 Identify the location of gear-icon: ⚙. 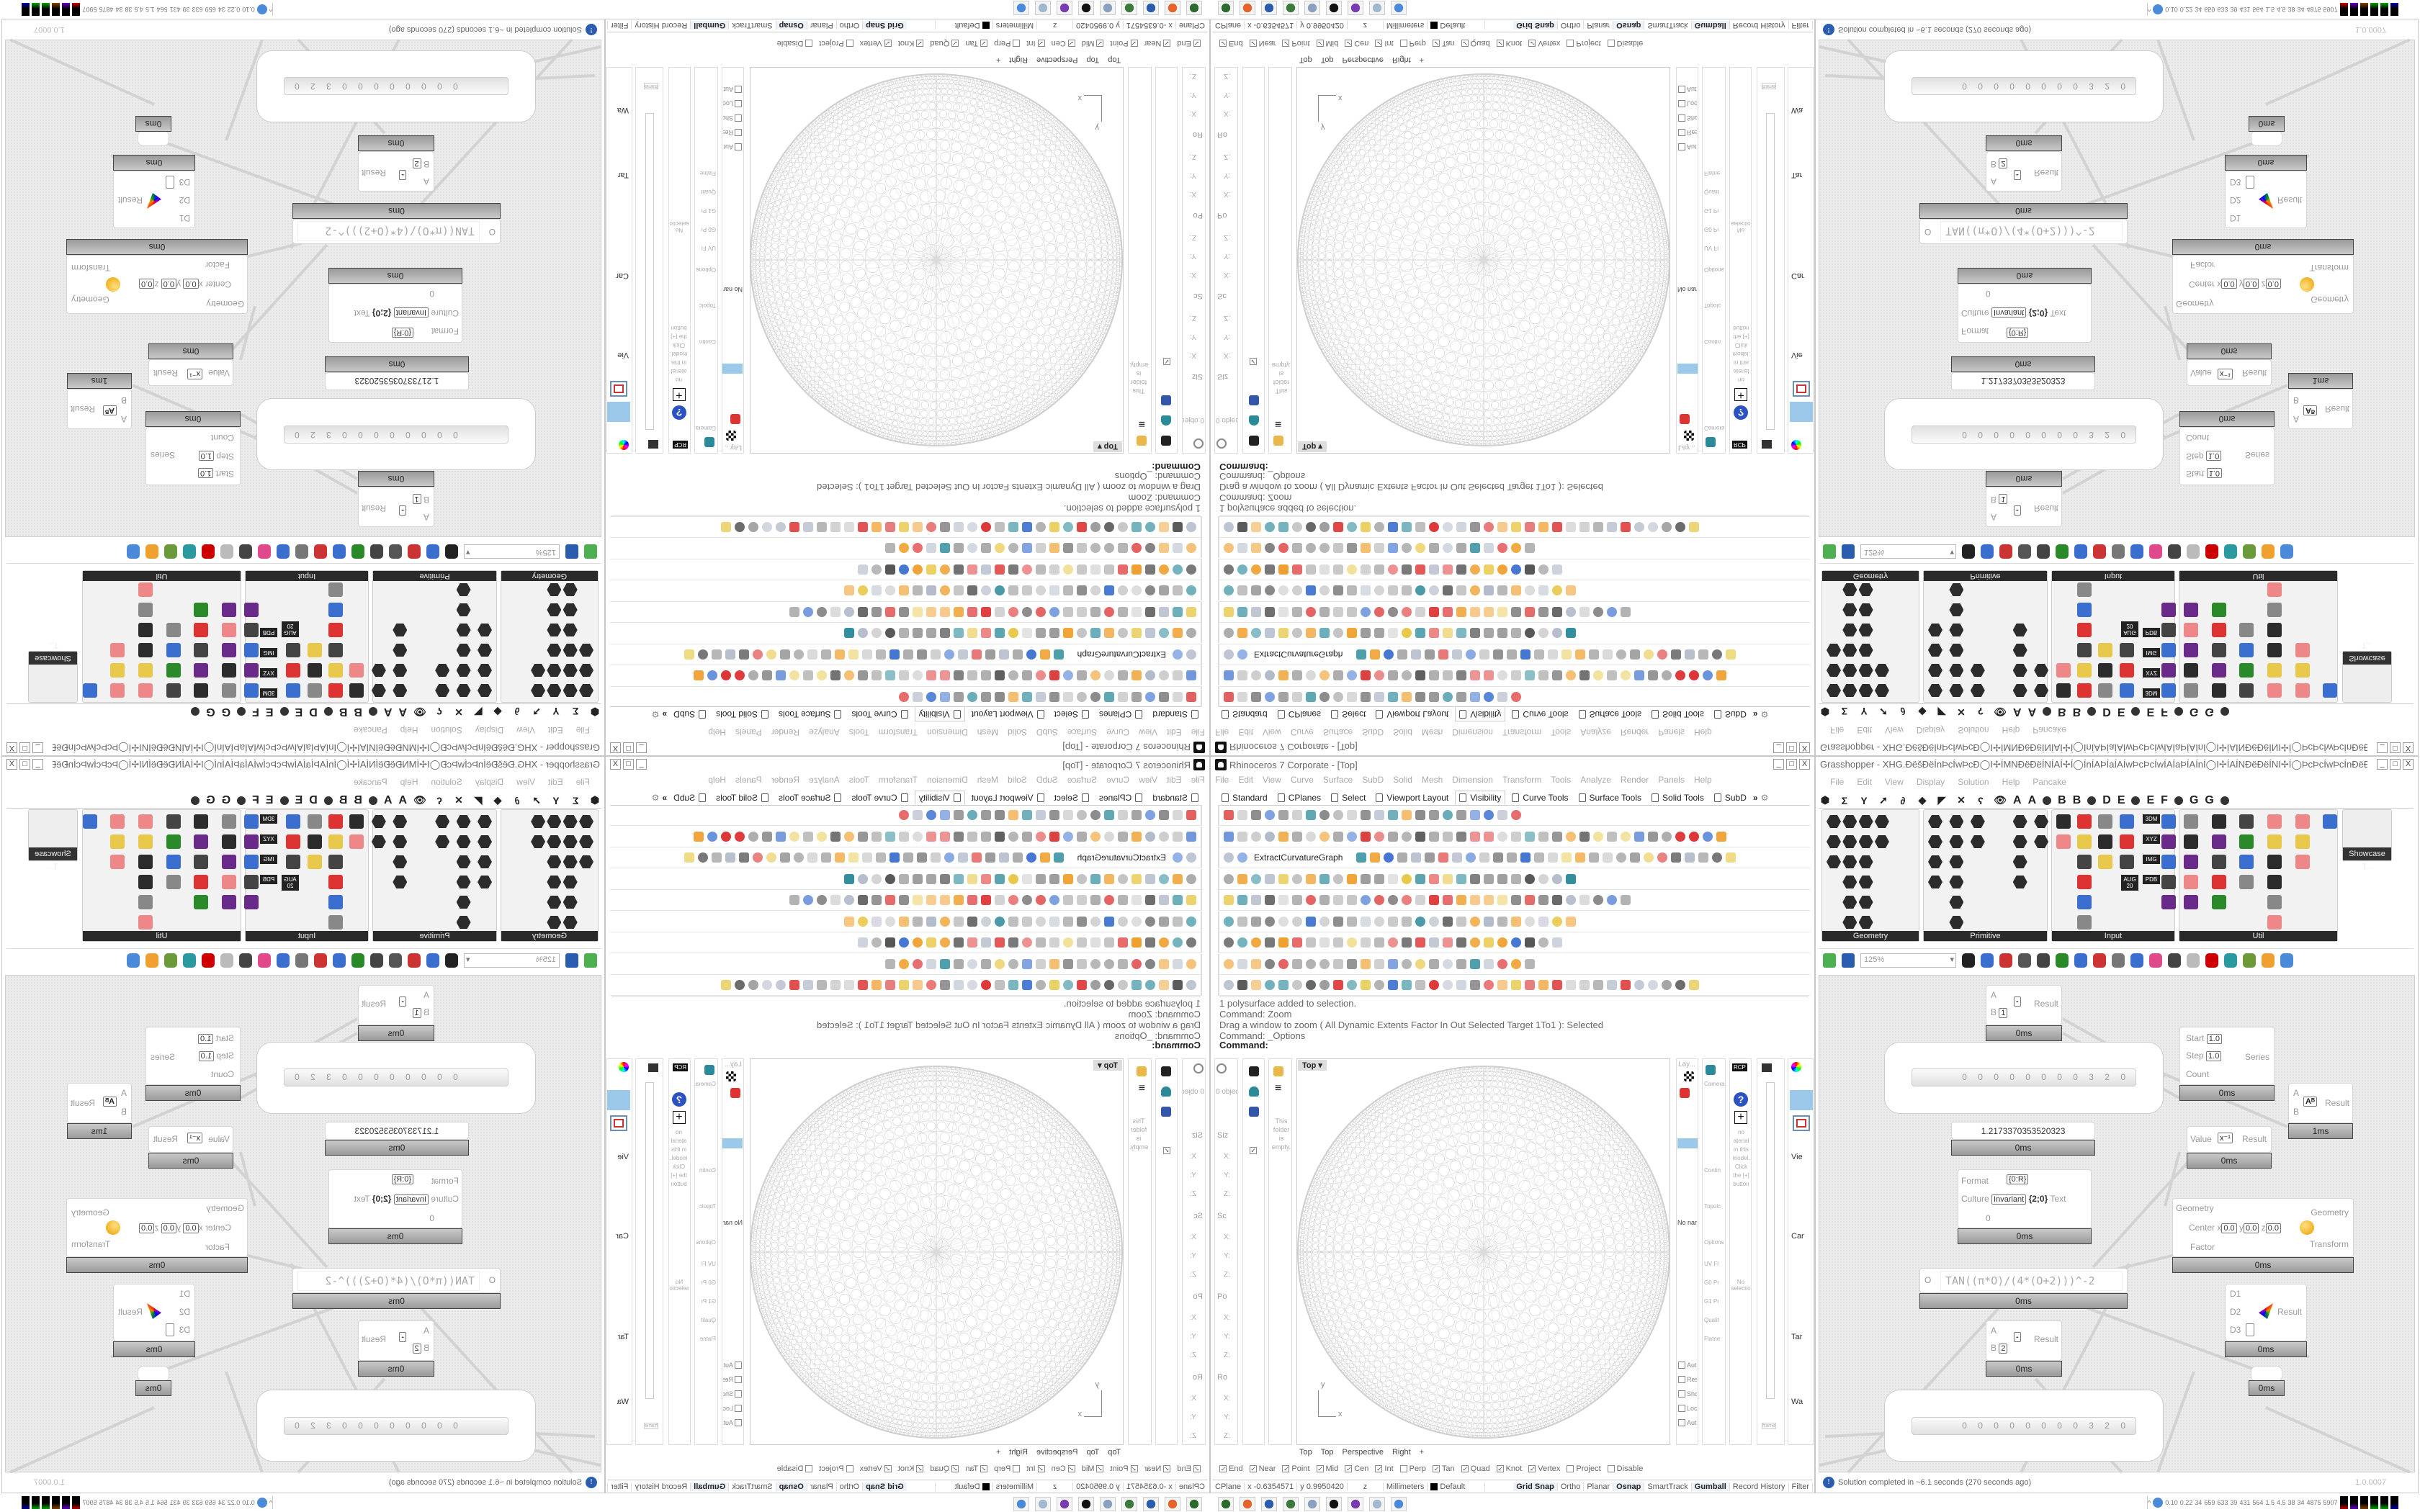
(1764, 797).